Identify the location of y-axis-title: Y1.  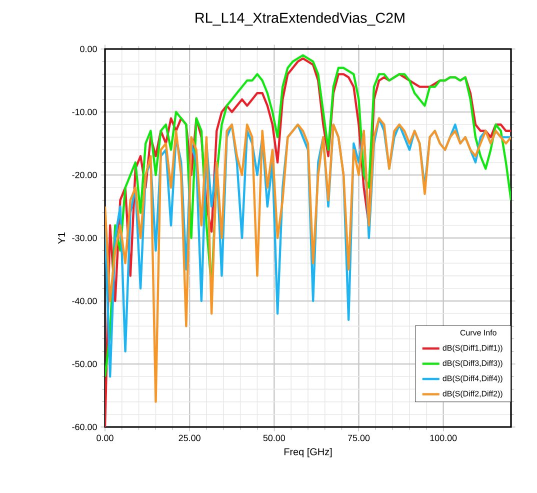
(61, 238).